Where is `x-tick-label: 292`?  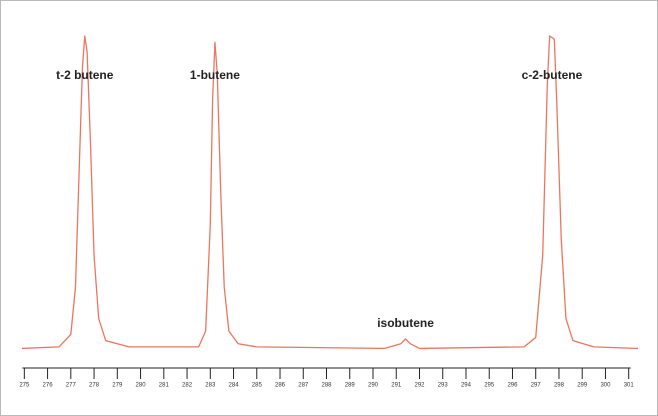
x-tick-label: 292 is located at coordinates (419, 386).